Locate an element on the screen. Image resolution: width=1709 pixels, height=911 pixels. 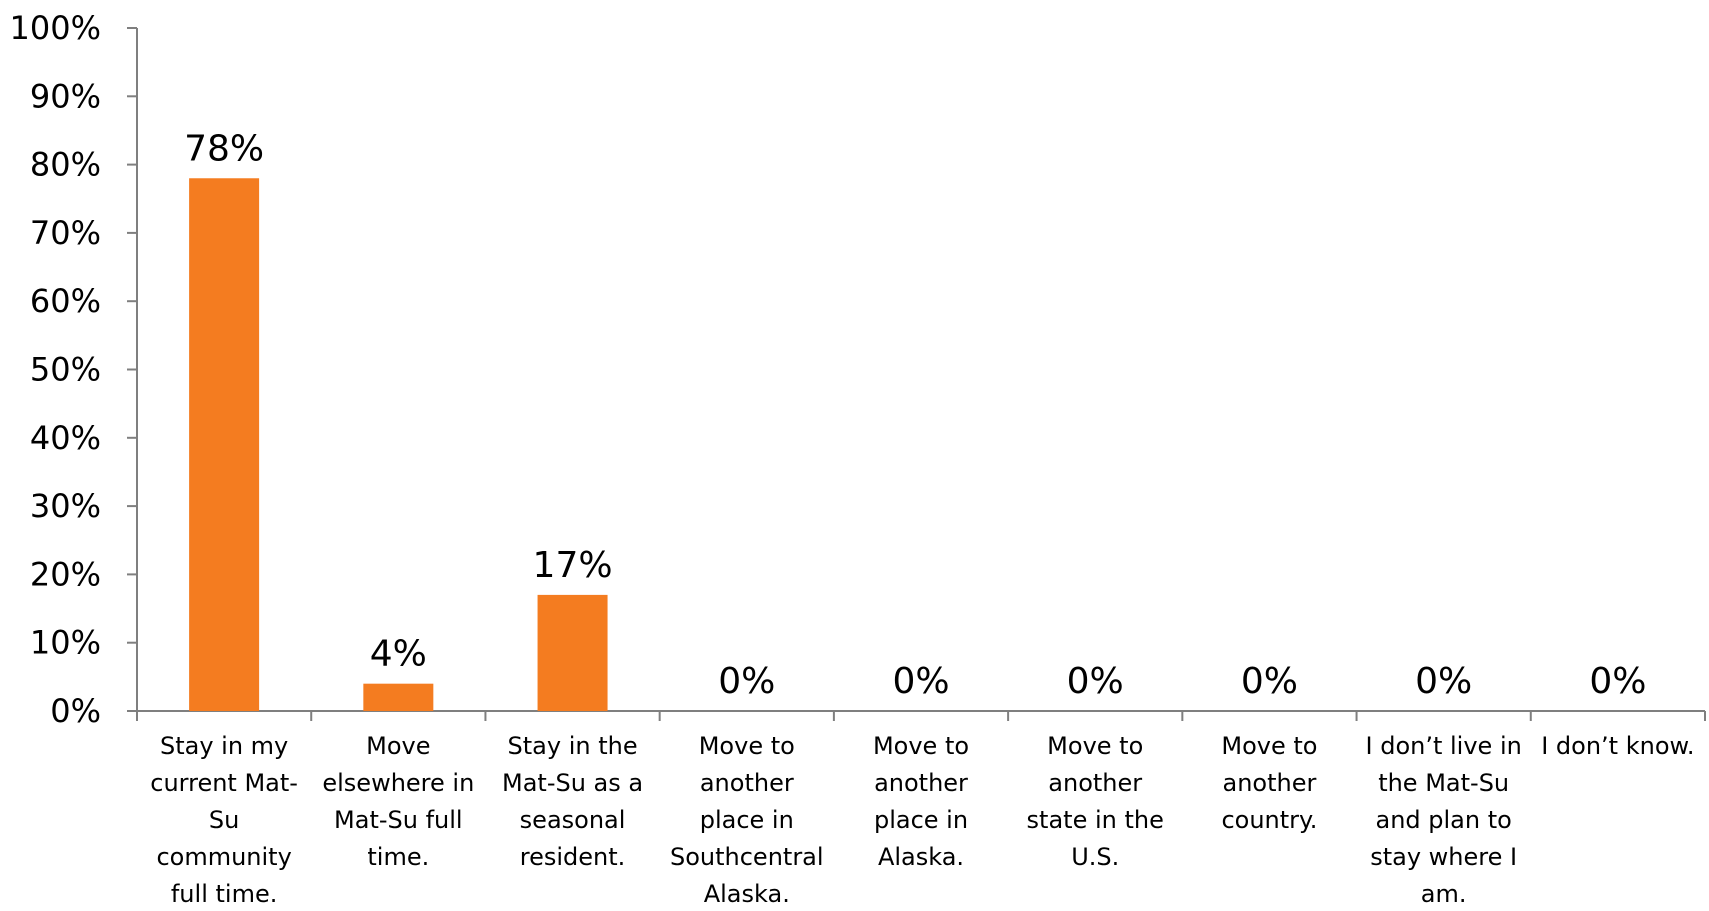
x-tick-label-line: time. is located at coordinates (398, 857).